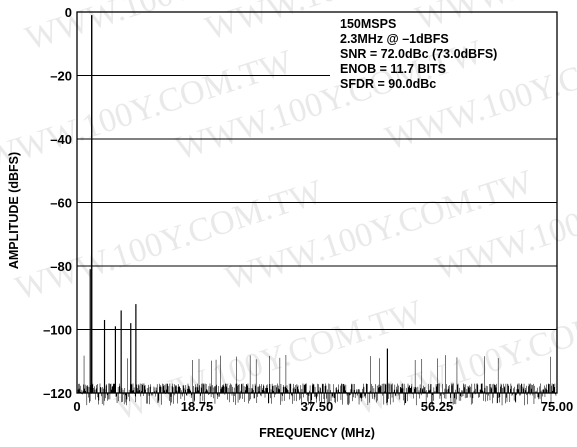 The width and height of the screenshot is (577, 447). What do you see at coordinates (393, 69) in the screenshot?
I see `annotation-line: ENOB = 11.7 BITS` at bounding box center [393, 69].